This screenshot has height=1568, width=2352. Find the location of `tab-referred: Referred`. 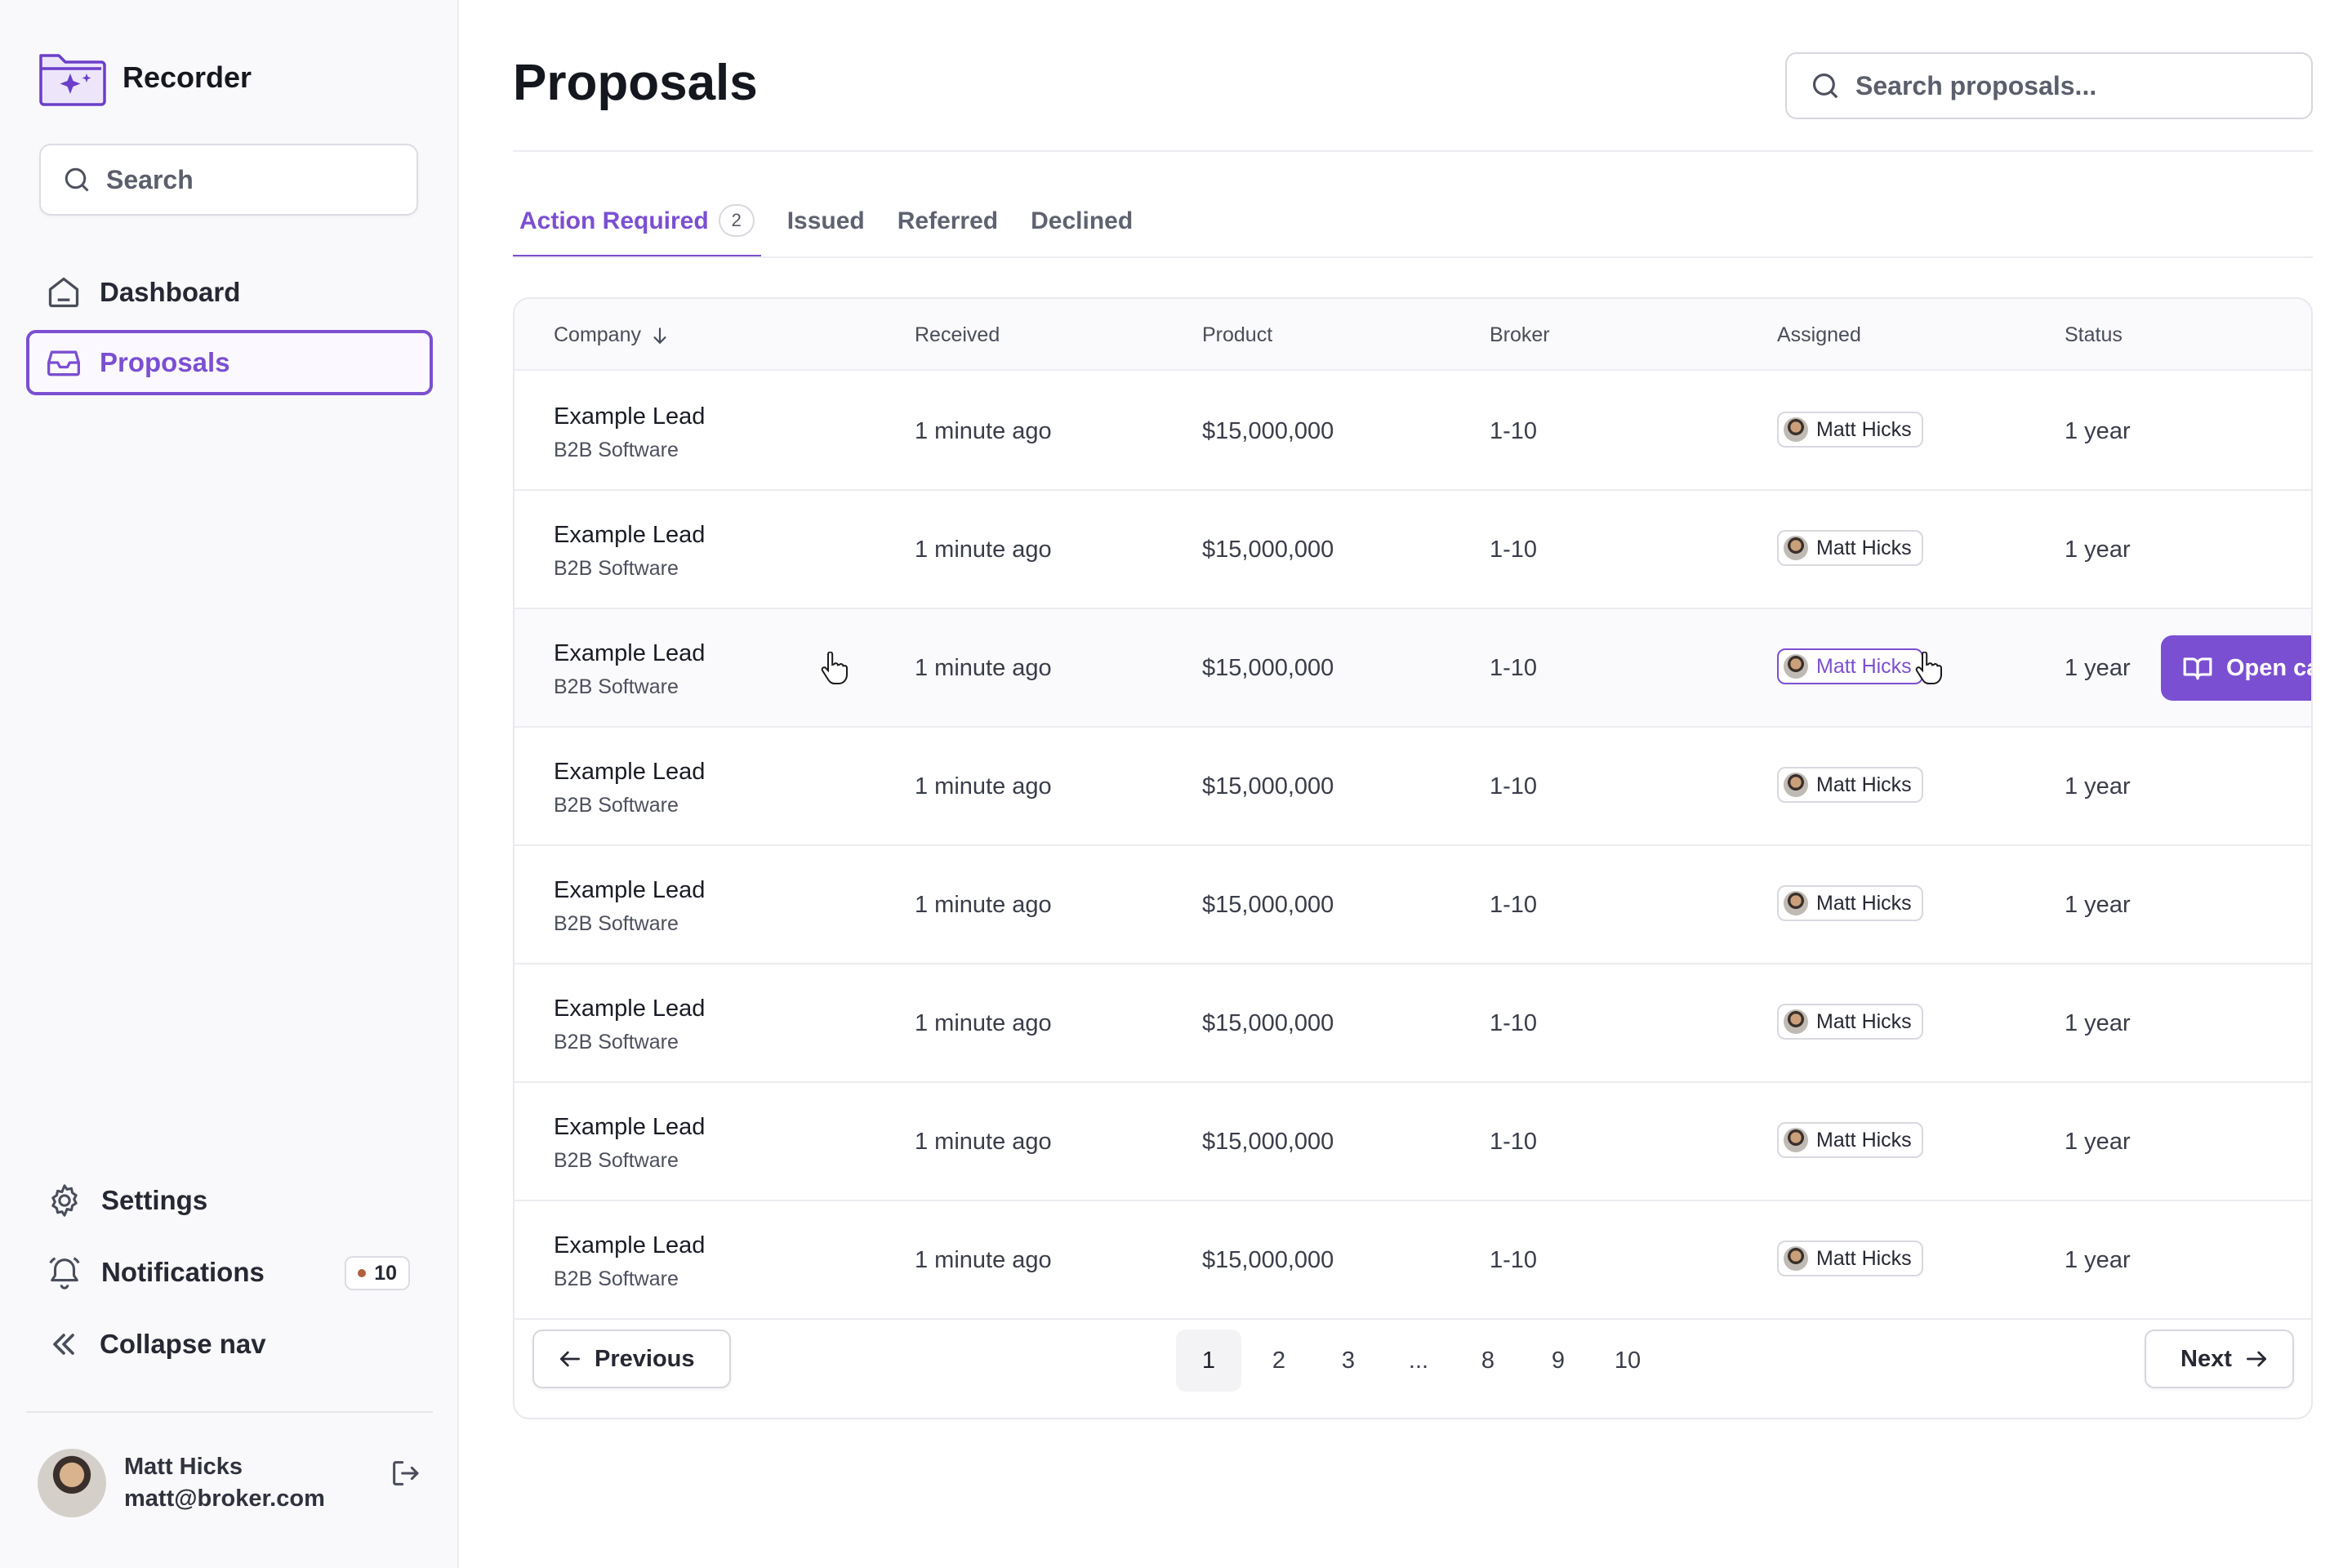

tab-referred: Referred is located at coordinates (947, 227).